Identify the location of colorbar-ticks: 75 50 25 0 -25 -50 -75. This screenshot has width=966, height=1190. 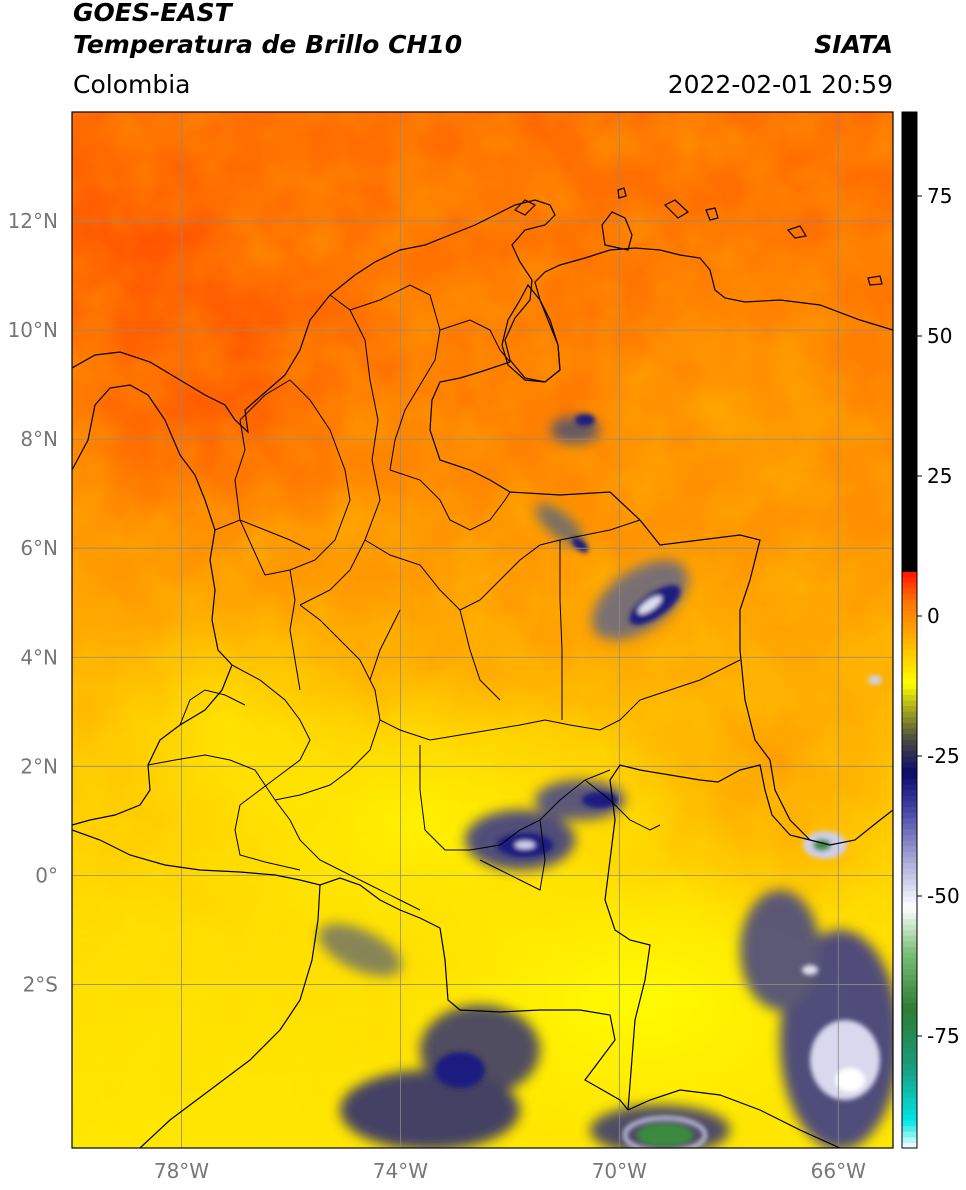
(938, 616).